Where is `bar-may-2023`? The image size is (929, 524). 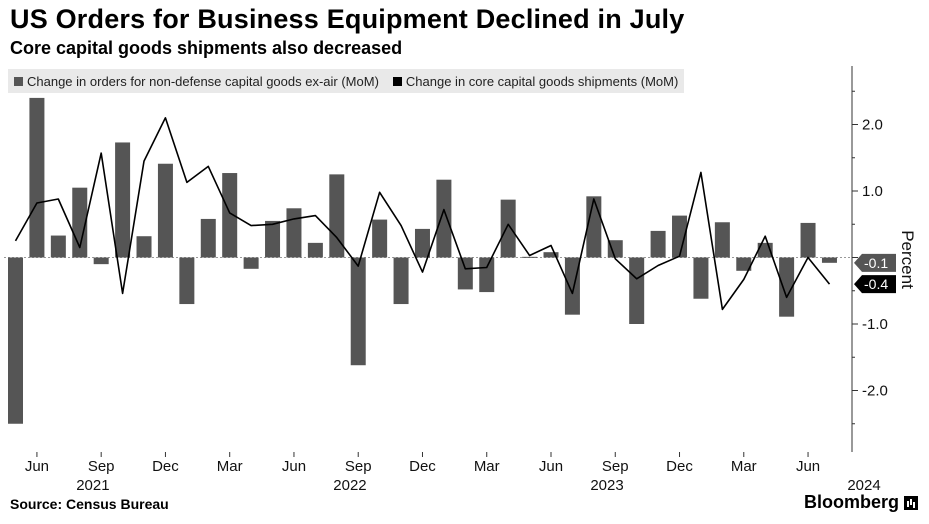
bar-may-2023 is located at coordinates (530, 257).